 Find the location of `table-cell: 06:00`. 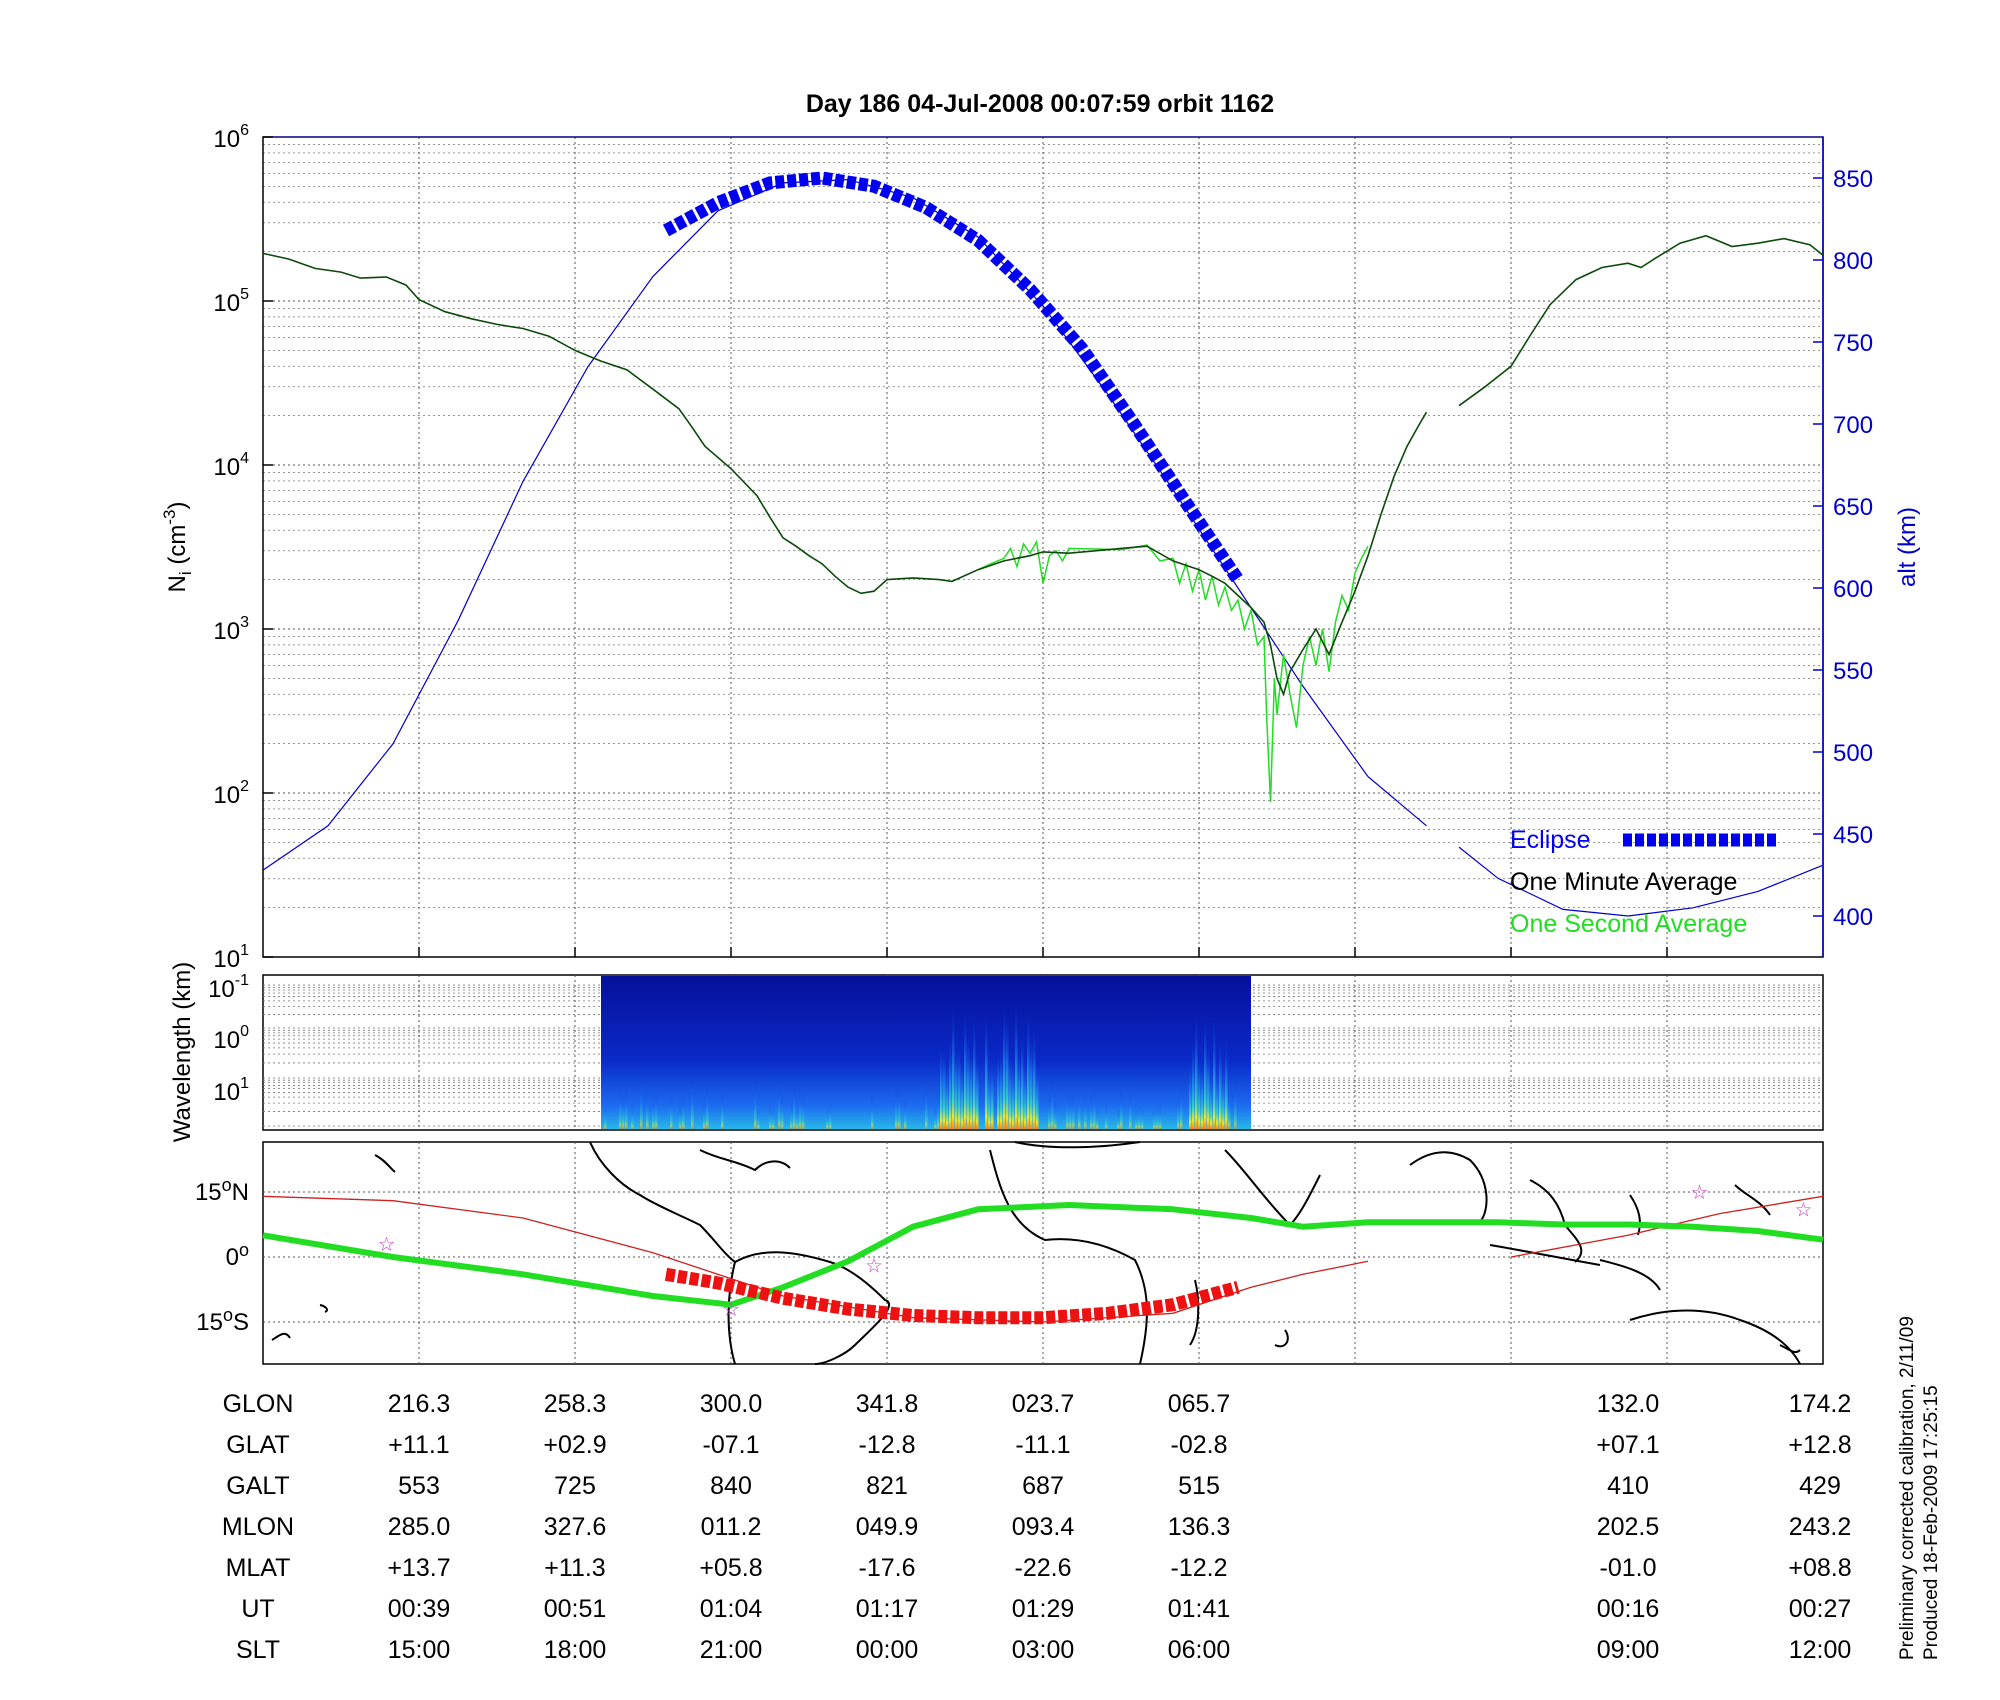

table-cell: 06:00 is located at coordinates (1199, 1650).